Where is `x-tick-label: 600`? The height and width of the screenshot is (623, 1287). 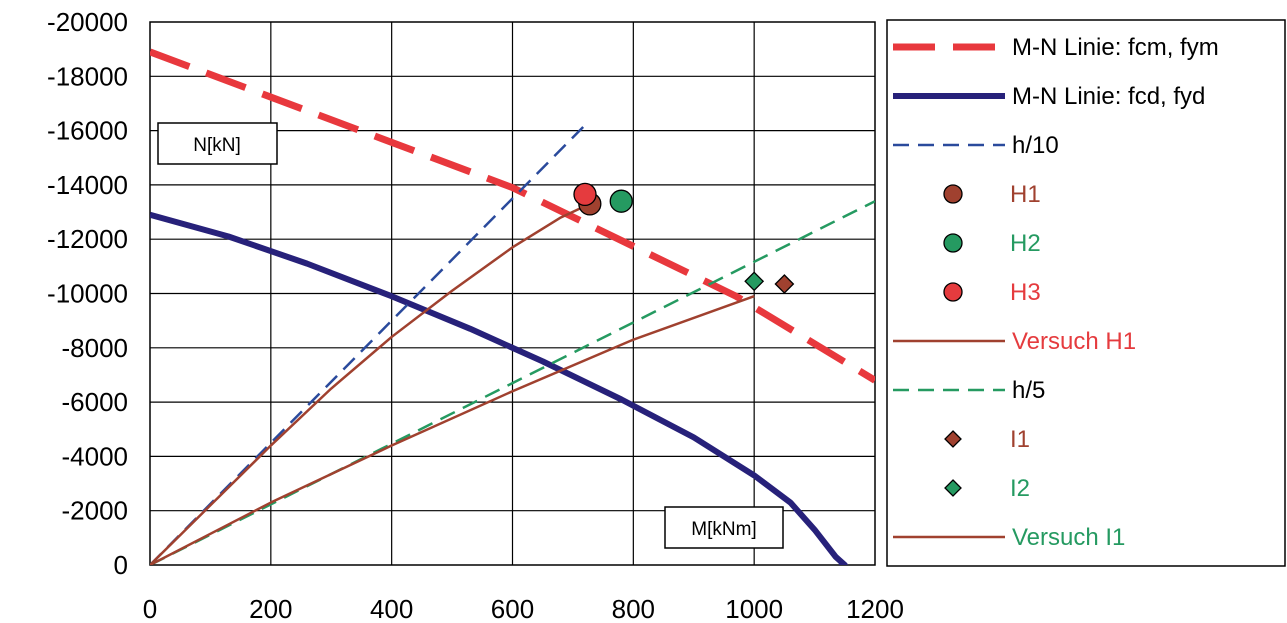 x-tick-label: 600 is located at coordinates (512, 608).